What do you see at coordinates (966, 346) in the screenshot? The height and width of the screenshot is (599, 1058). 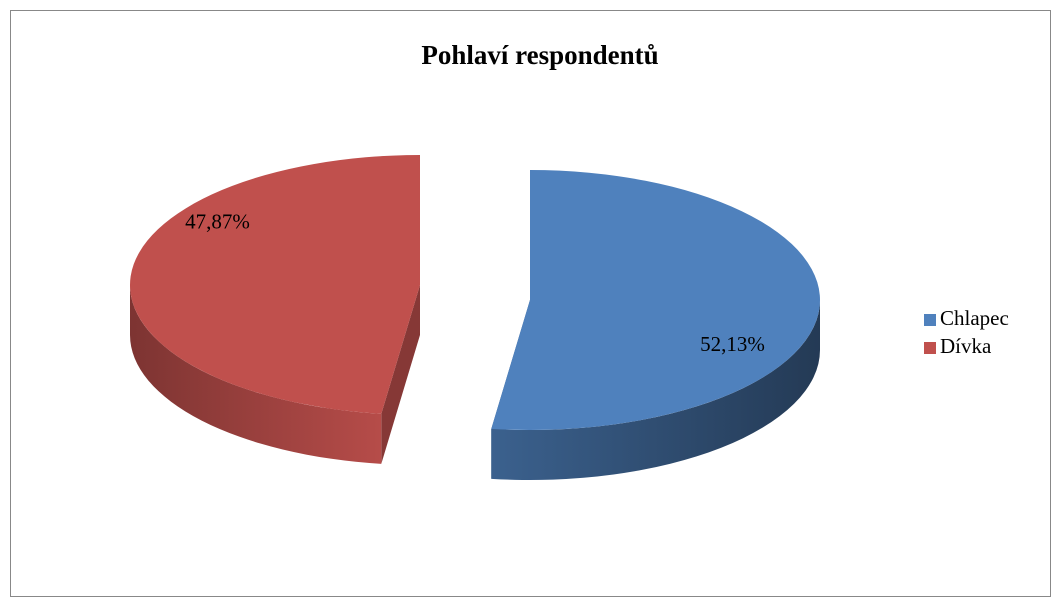 I see `legend-label: Dívka` at bounding box center [966, 346].